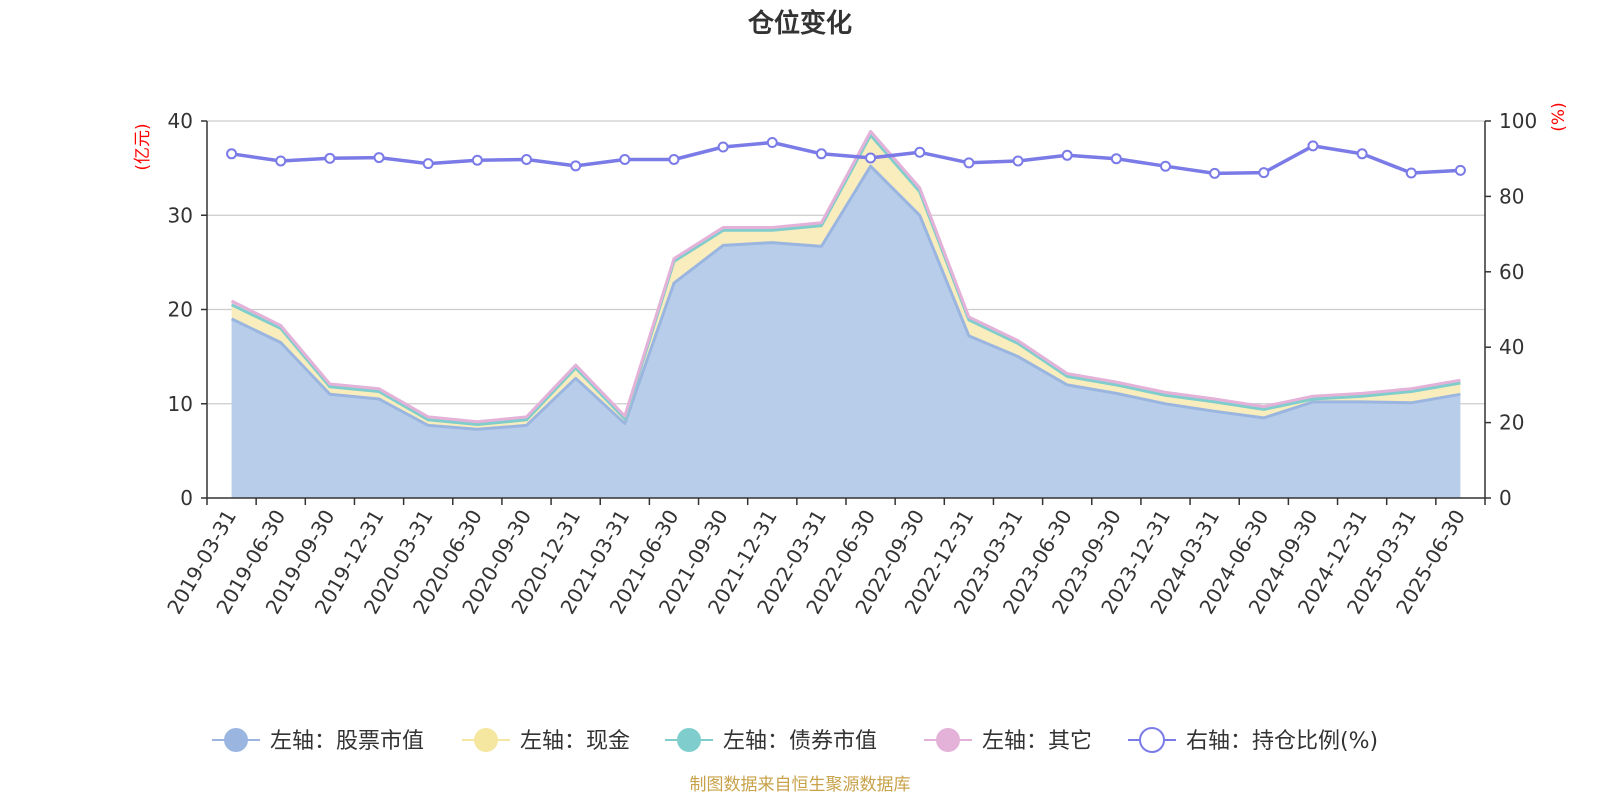  What do you see at coordinates (180, 121) in the screenshot?
I see `left-tick-label: 40` at bounding box center [180, 121].